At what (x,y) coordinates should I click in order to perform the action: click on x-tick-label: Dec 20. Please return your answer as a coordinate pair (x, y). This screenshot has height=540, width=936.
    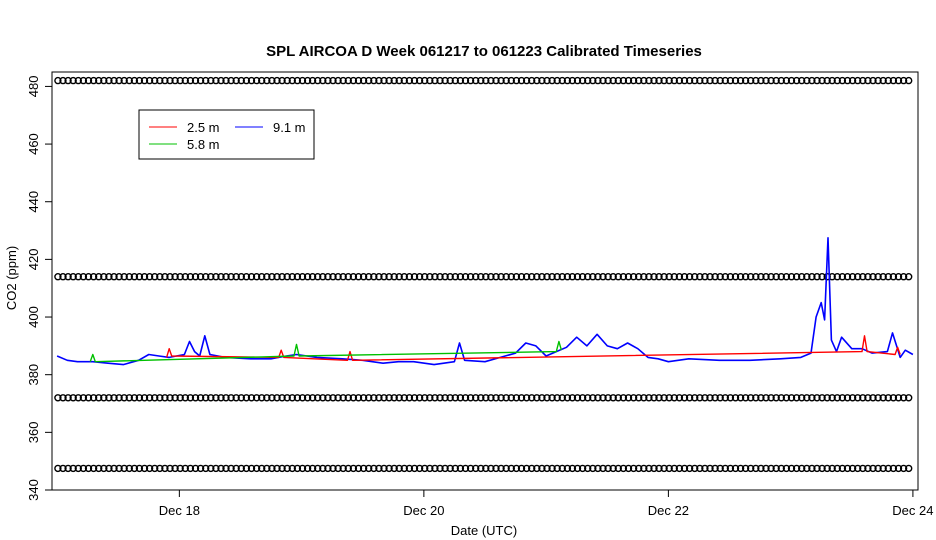
    Looking at the image, I should click on (423, 510).